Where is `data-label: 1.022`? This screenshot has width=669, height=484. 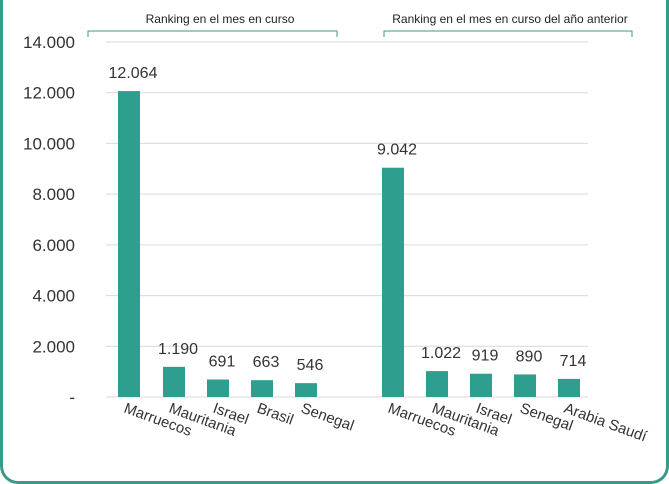
data-label: 1.022 is located at coordinates (441, 353).